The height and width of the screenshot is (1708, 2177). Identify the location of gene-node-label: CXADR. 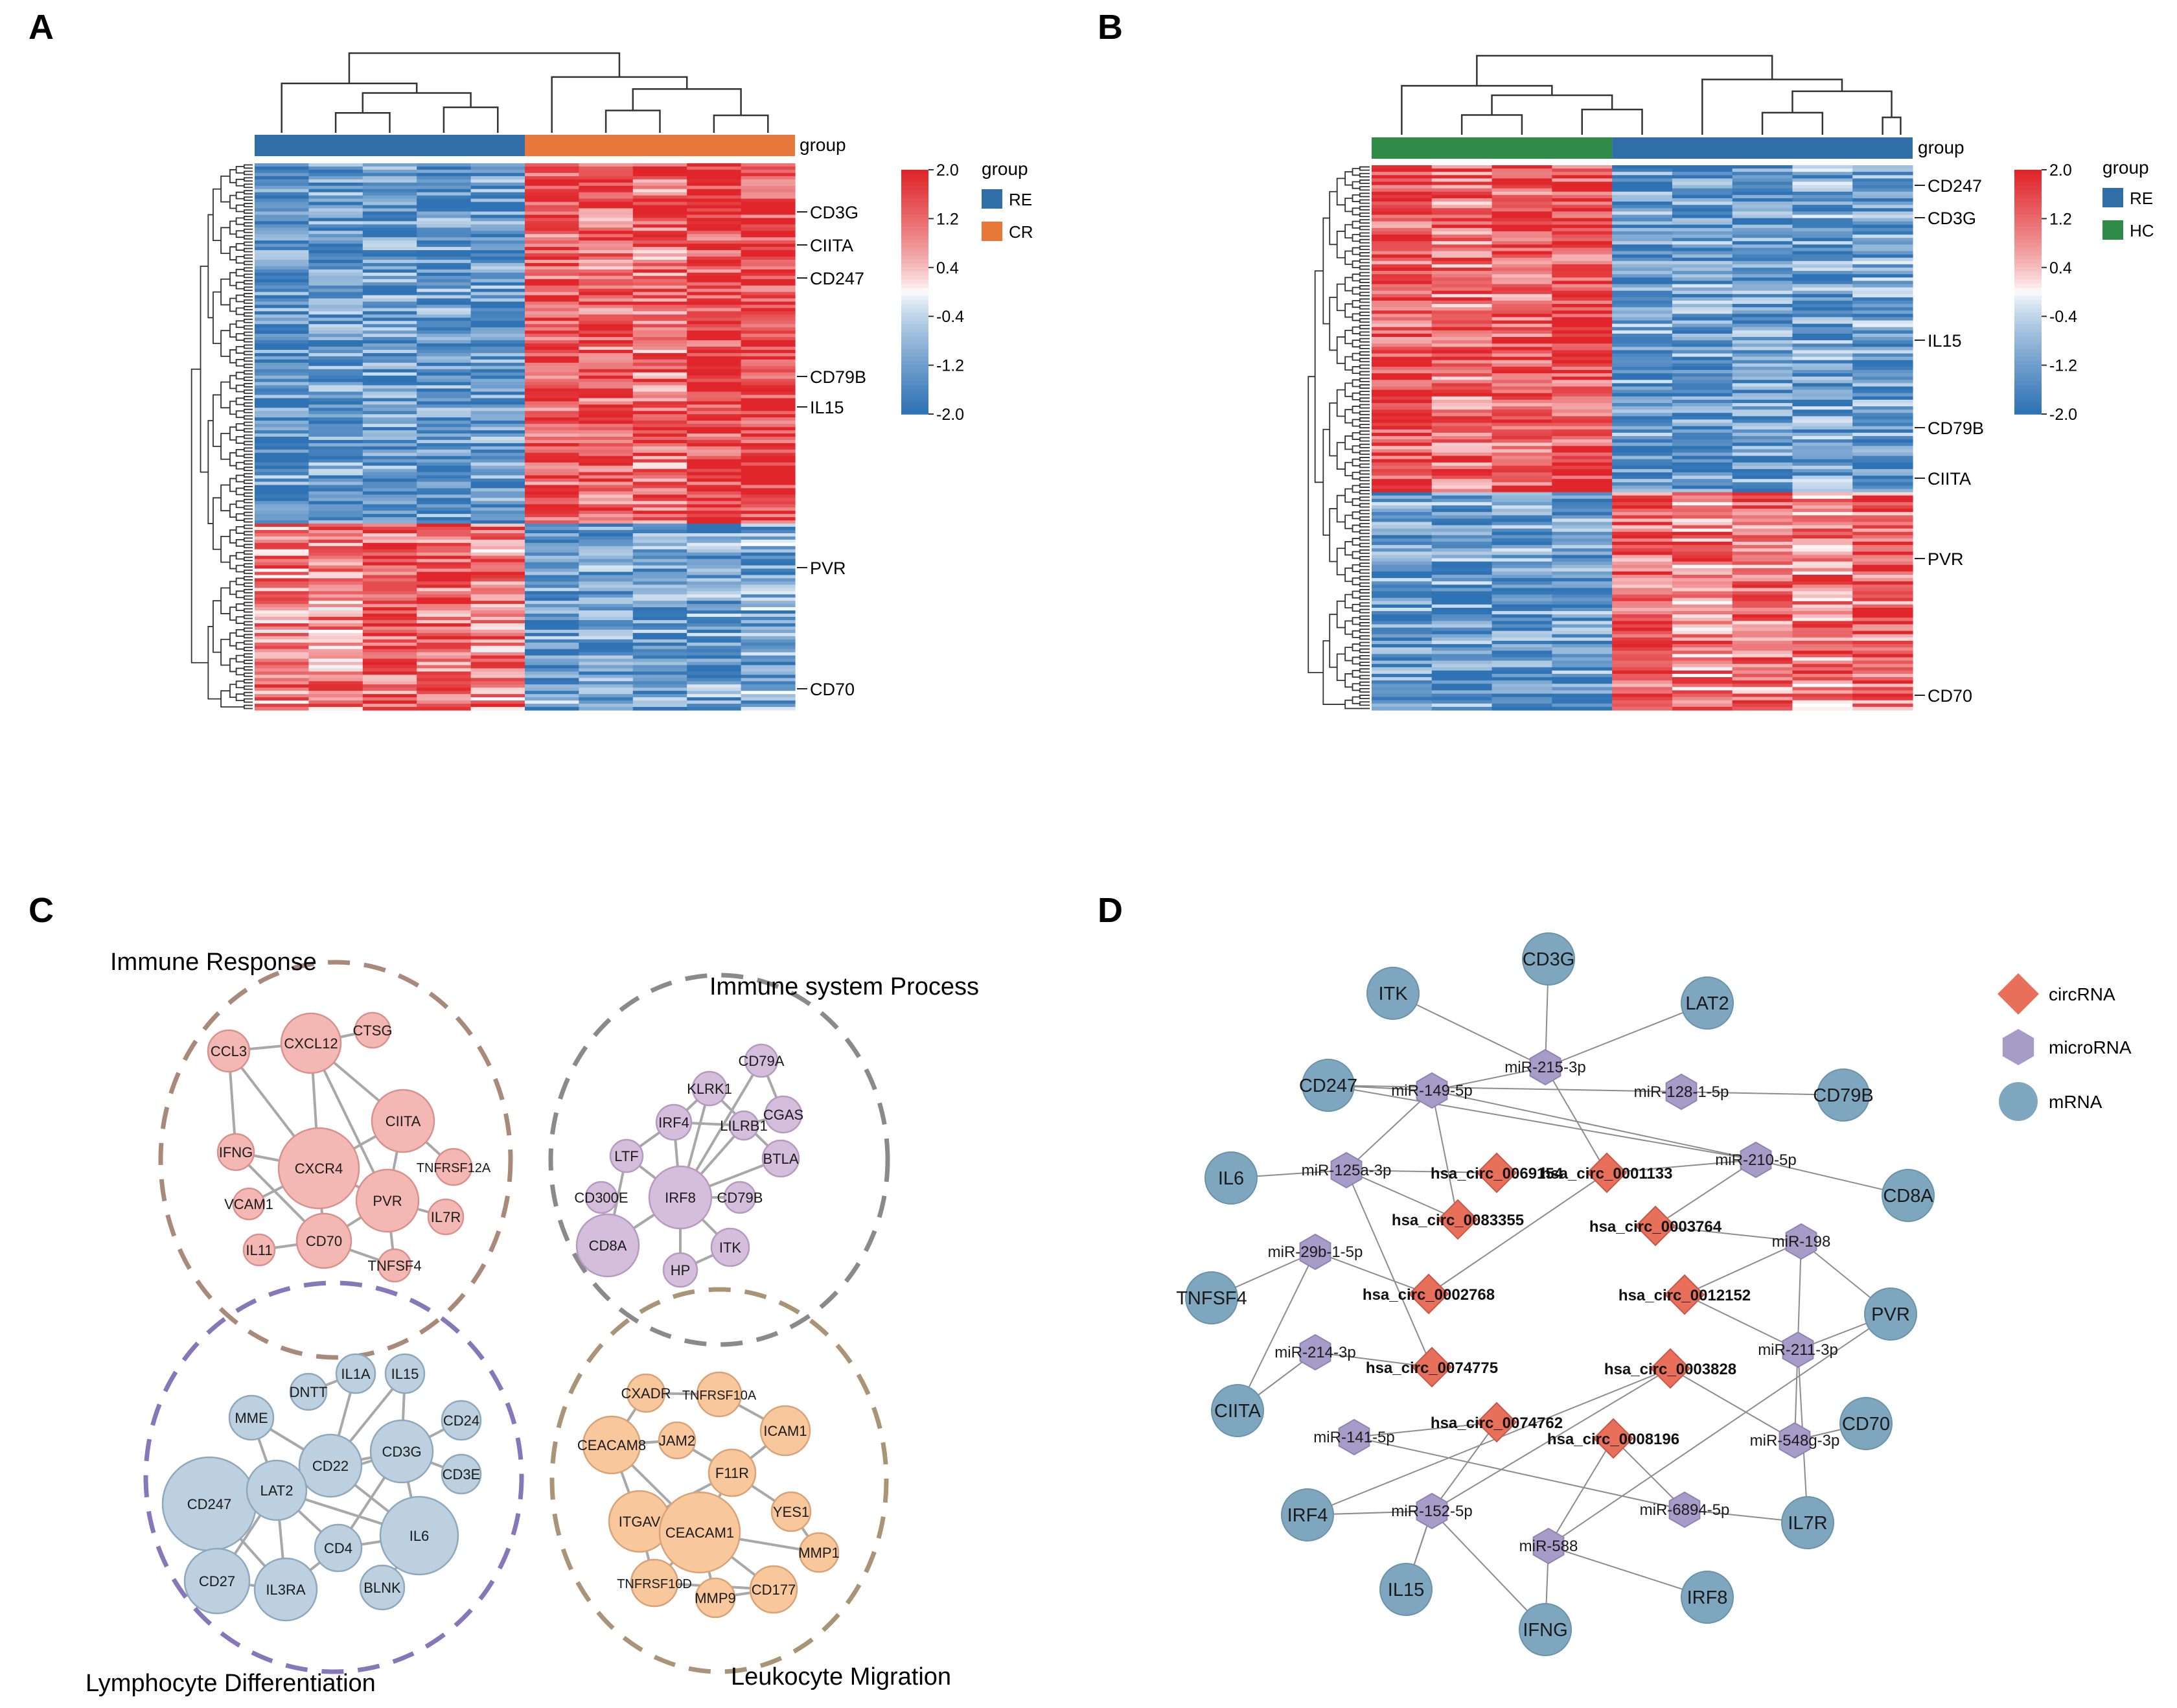
(646, 1393).